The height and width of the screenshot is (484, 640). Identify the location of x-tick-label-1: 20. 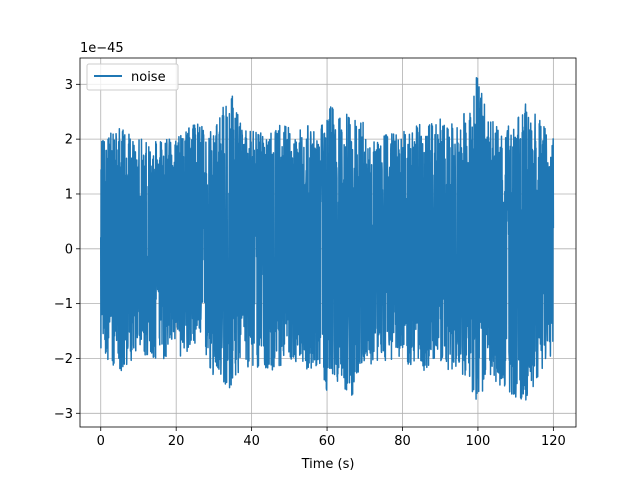
(176, 441).